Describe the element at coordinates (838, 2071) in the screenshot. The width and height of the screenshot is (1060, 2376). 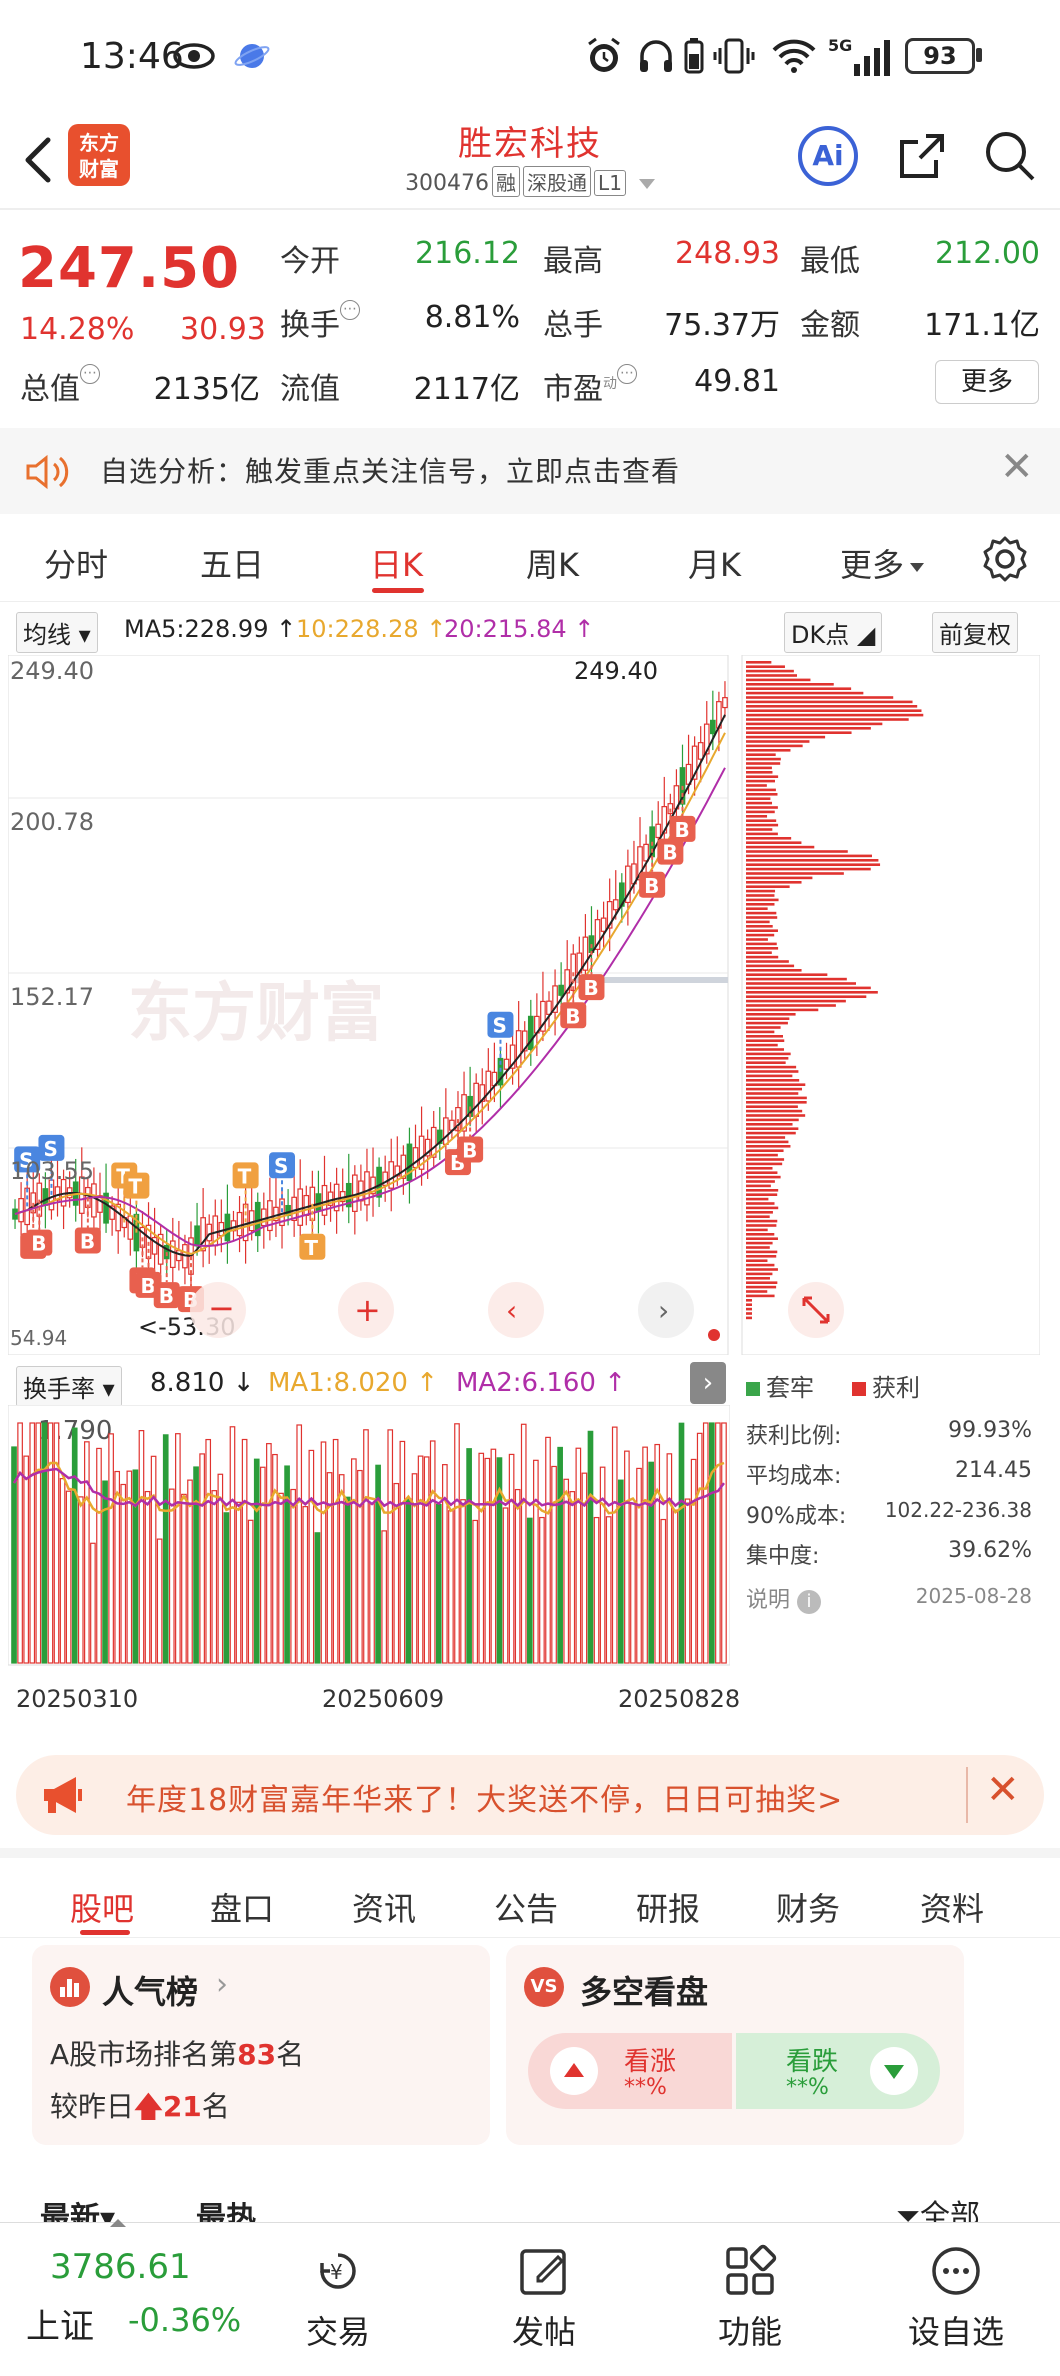
I see `bear-vote-button: 看跌 **%` at that location.